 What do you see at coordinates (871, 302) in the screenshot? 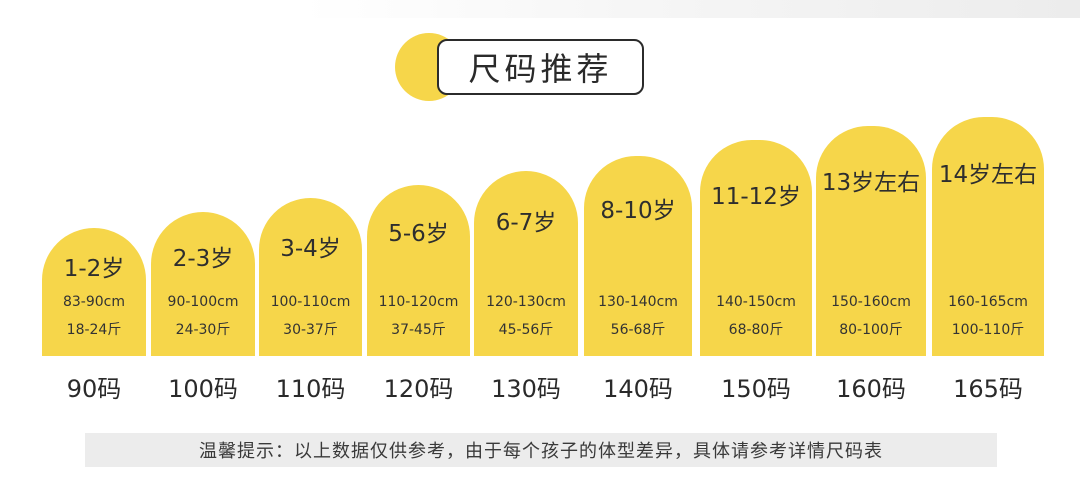
I see `card-height-label: 150-160cm` at bounding box center [871, 302].